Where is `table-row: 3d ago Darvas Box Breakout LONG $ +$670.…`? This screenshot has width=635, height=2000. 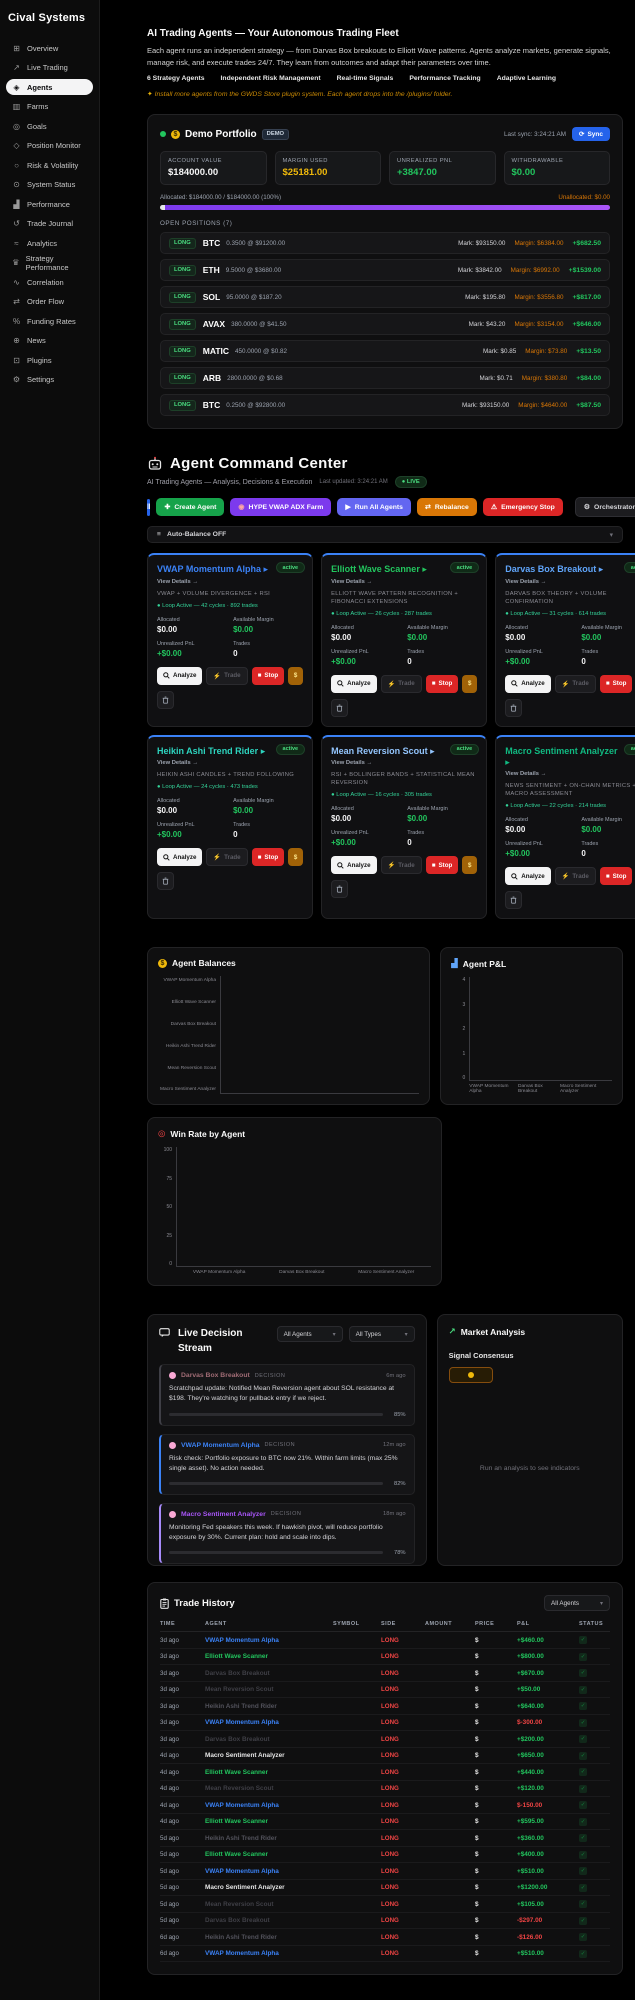 table-row: 3d ago Darvas Box Breakout LONG $ +$670.… is located at coordinates (385, 1673).